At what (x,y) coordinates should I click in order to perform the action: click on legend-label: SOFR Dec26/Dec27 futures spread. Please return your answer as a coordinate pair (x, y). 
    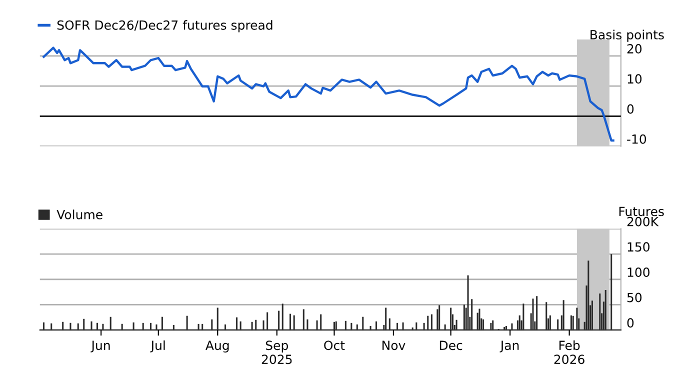
    Looking at the image, I should click on (164, 26).